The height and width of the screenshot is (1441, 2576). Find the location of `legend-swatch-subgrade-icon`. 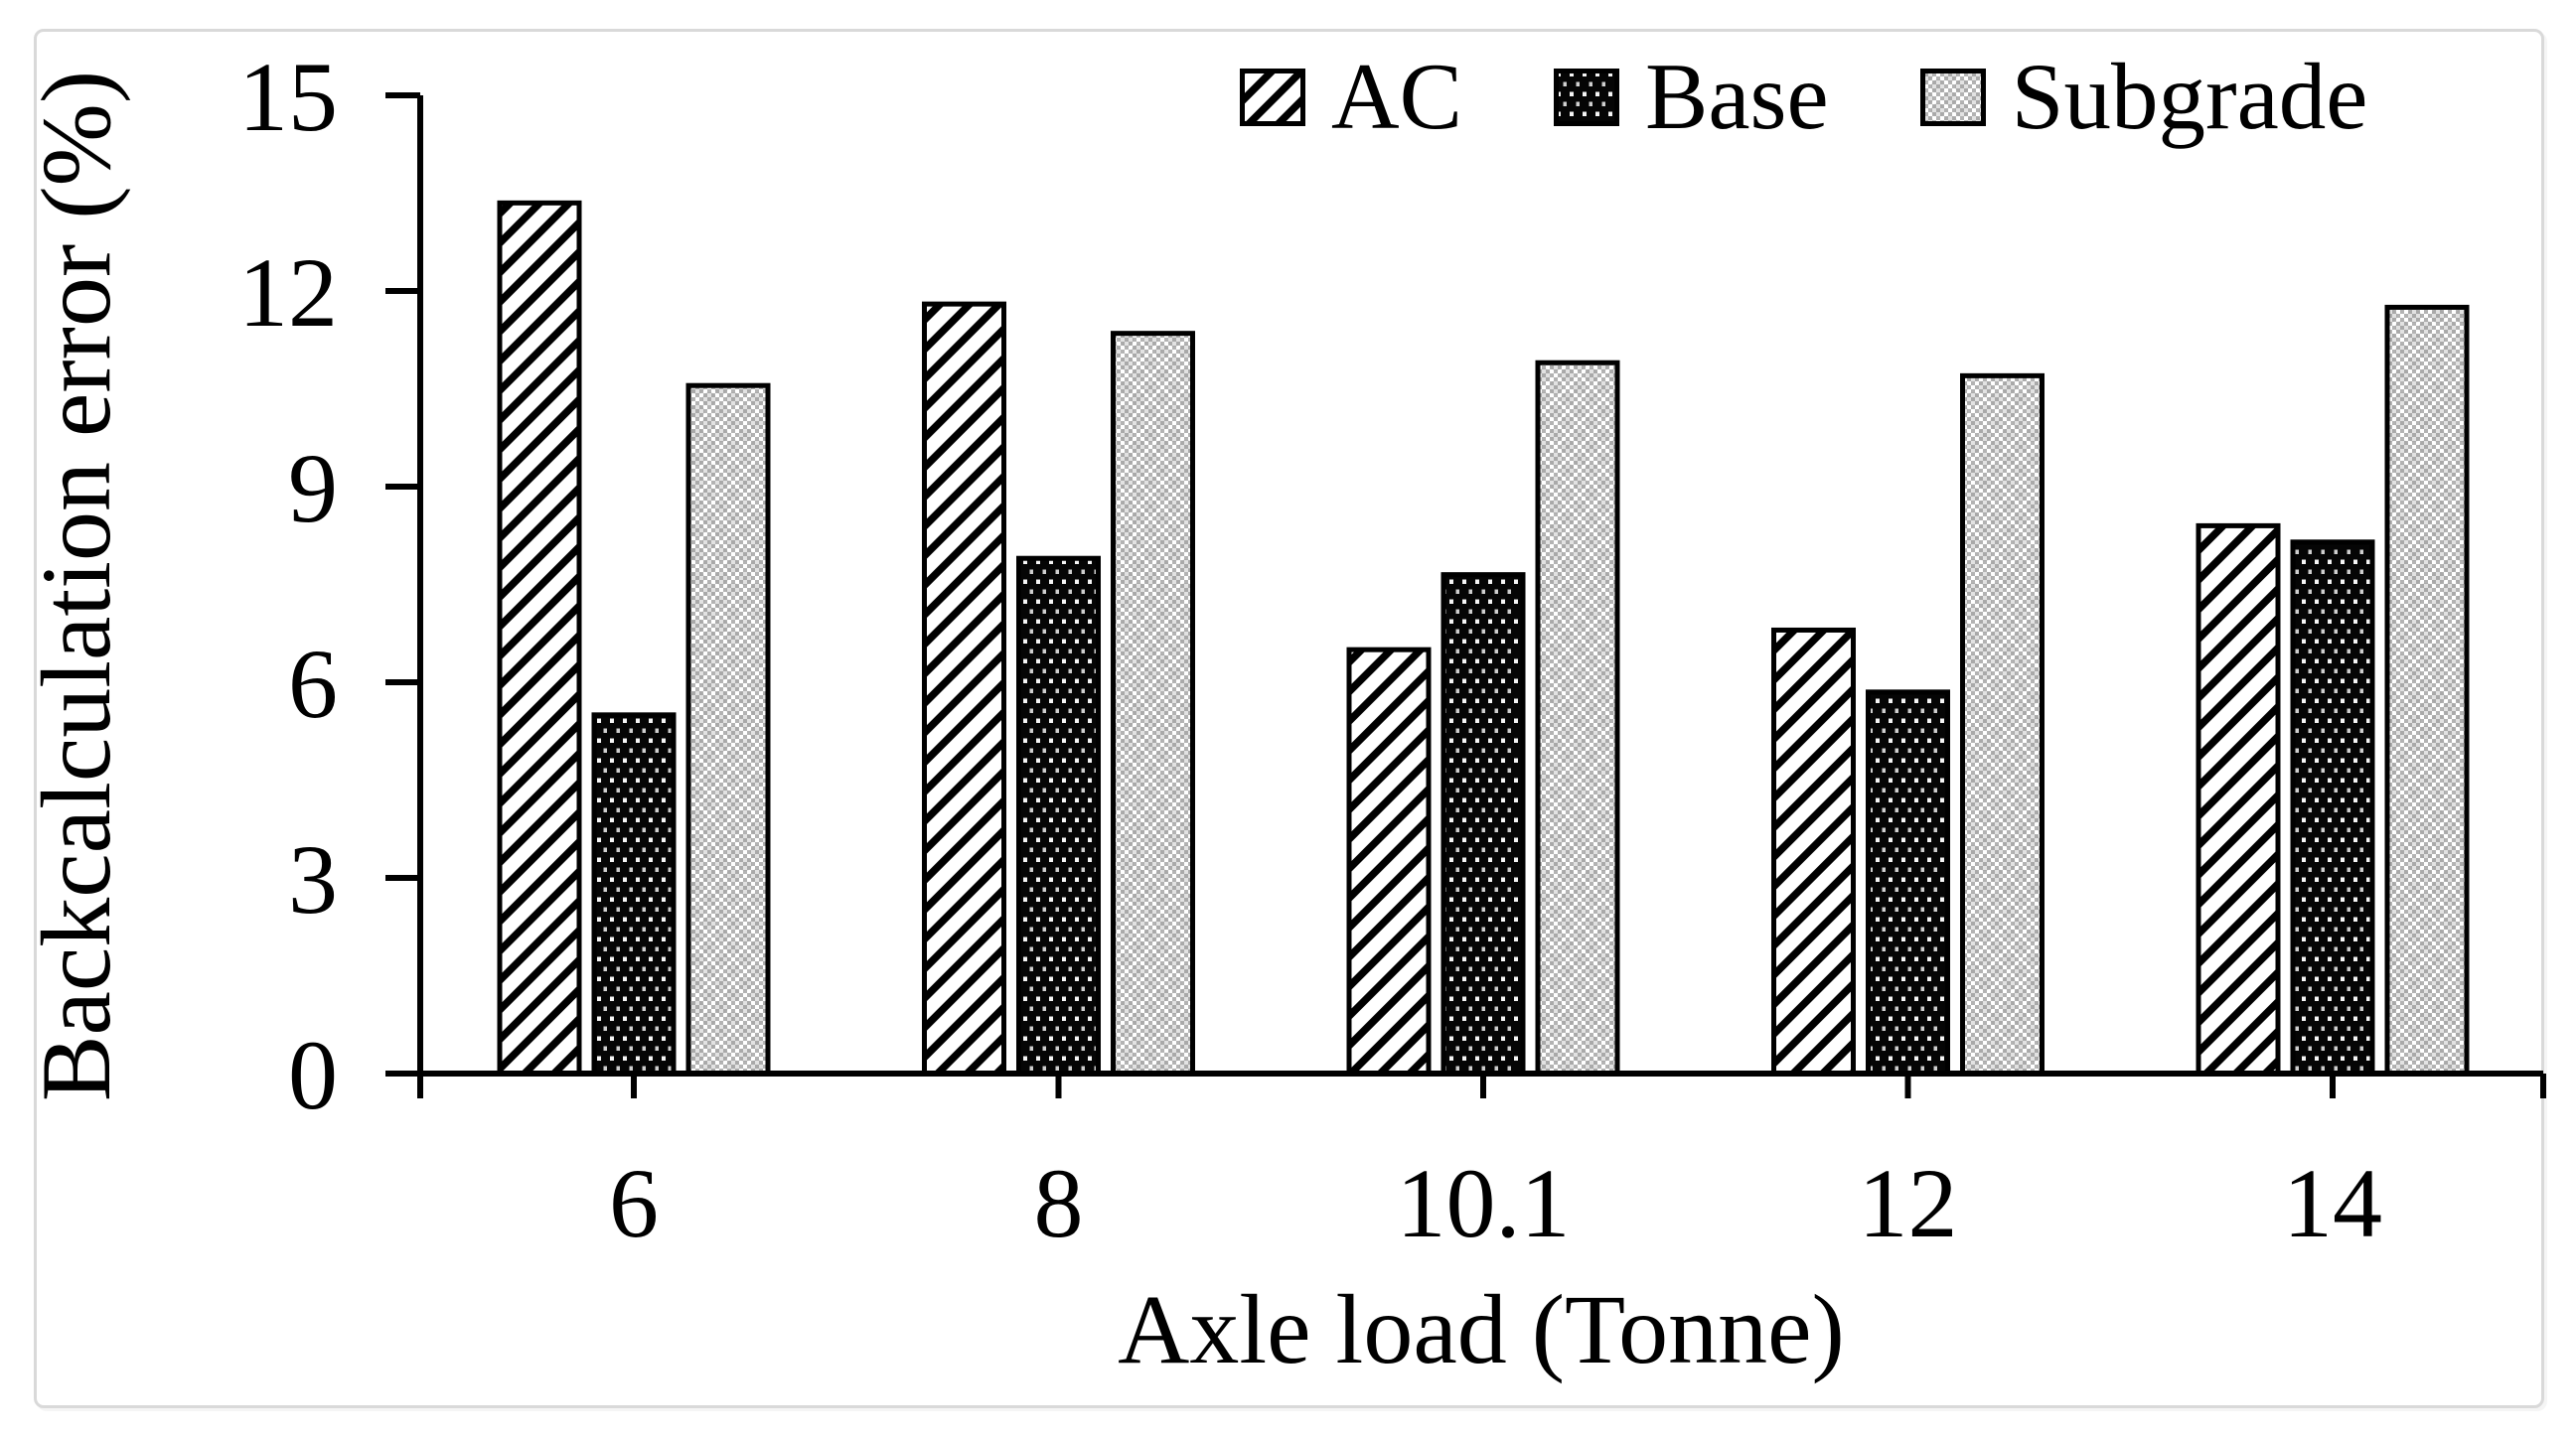

legend-swatch-subgrade-icon is located at coordinates (1952, 97).